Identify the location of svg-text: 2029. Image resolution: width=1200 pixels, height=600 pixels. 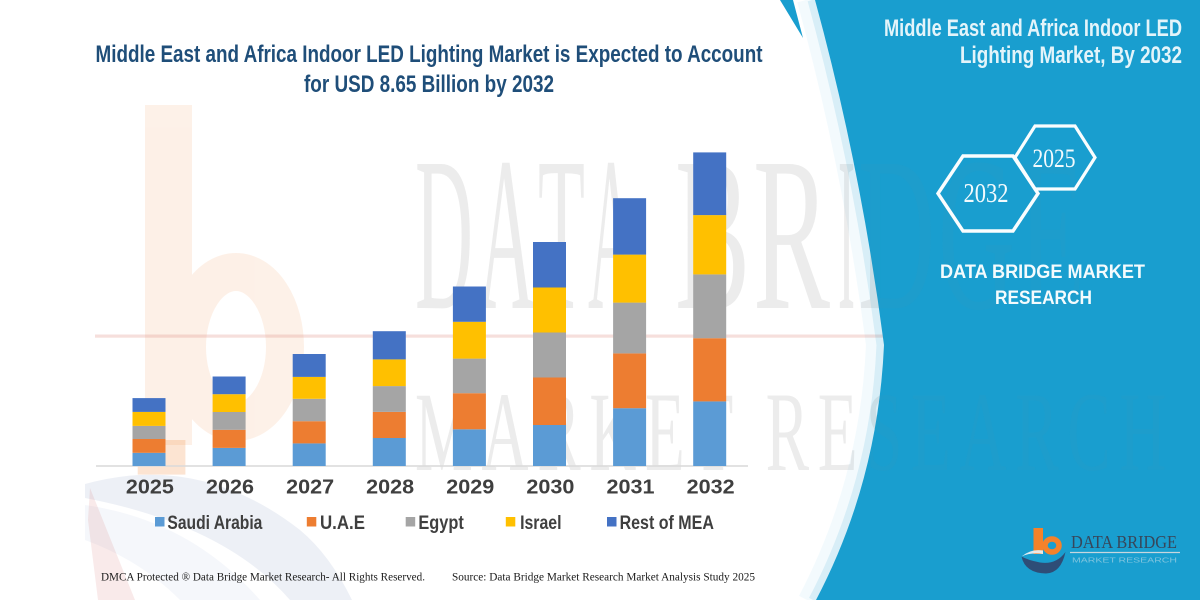
(470, 488).